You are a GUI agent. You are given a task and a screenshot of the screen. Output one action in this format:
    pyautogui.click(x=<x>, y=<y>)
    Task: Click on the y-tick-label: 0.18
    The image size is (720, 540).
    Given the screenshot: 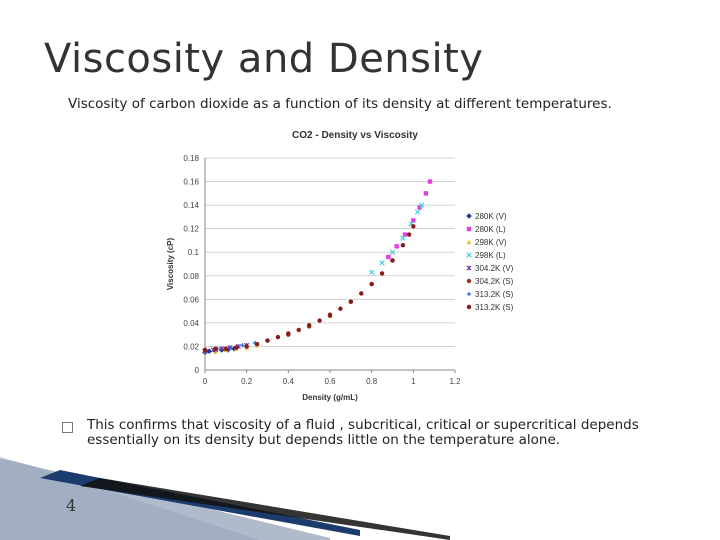 What is the action you would take?
    pyautogui.click(x=191, y=158)
    